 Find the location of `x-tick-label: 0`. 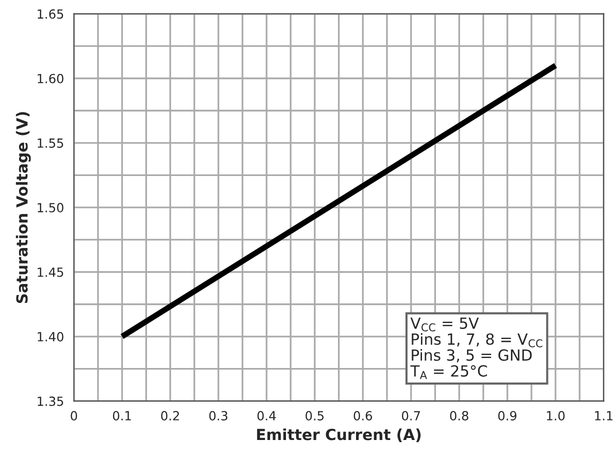

x-tick-label: 0 is located at coordinates (74, 415).